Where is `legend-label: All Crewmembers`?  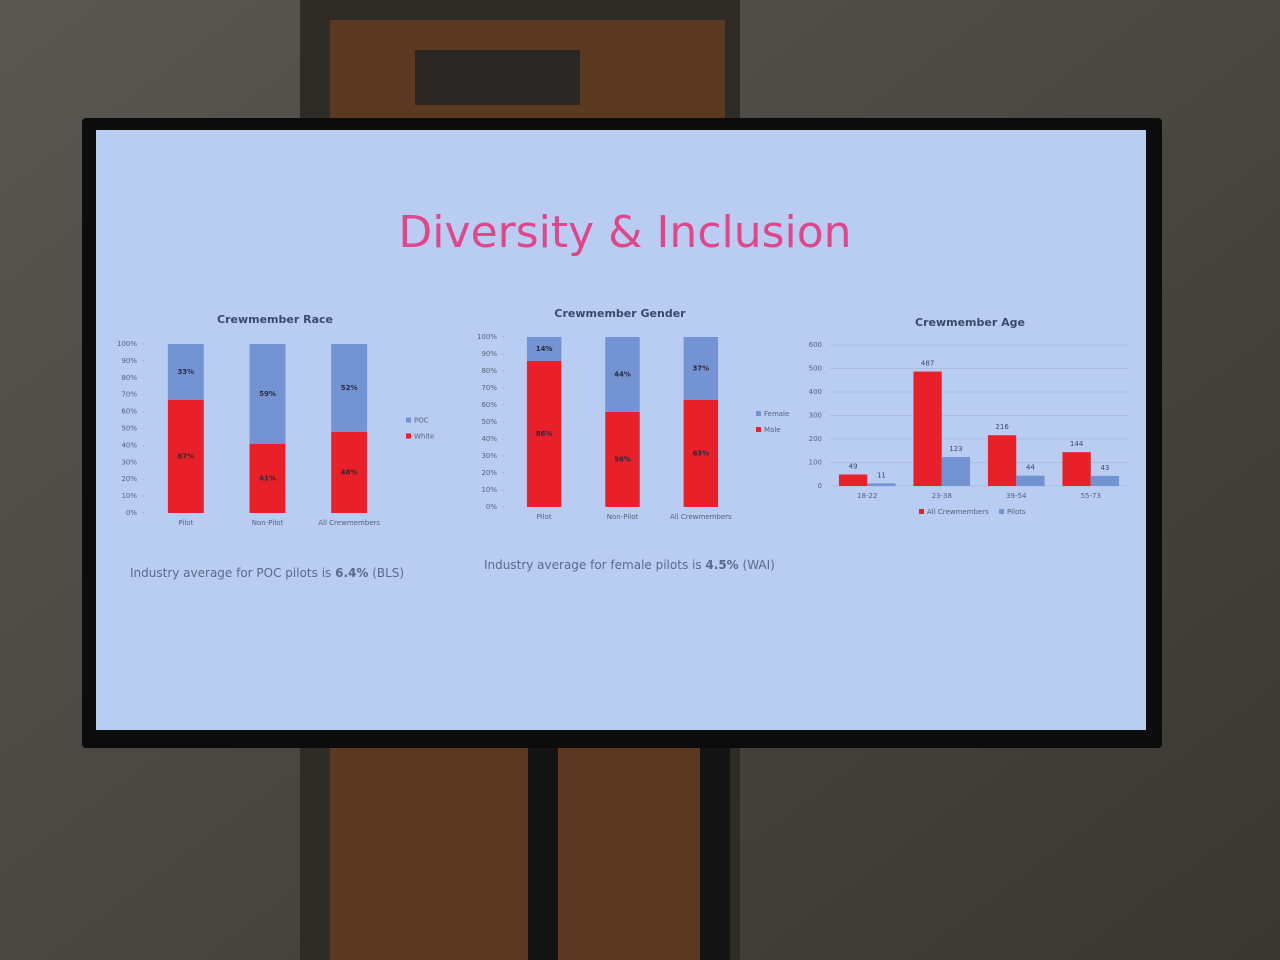 legend-label: All Crewmembers is located at coordinates (958, 512).